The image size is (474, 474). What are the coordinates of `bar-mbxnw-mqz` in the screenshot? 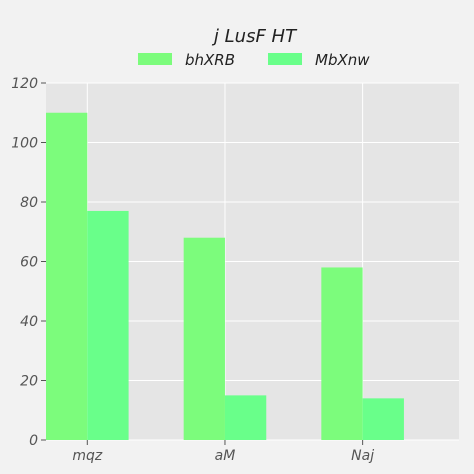 It's located at (108, 325).